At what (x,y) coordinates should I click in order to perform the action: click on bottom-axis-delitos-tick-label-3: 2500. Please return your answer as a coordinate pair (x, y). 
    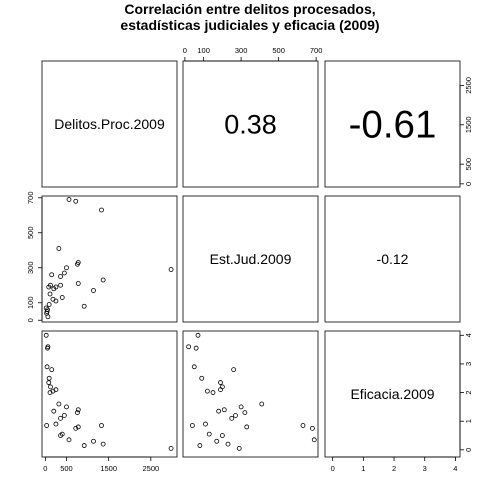
    Looking at the image, I should click on (151, 468).